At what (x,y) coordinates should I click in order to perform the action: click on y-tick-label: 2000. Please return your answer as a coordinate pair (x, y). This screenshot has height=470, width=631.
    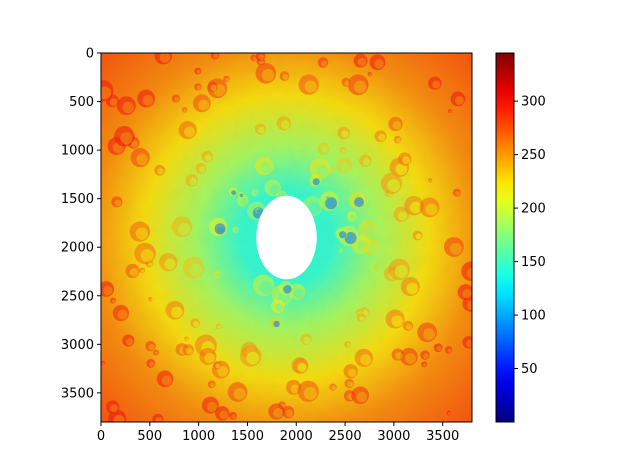
    Looking at the image, I should click on (77, 248).